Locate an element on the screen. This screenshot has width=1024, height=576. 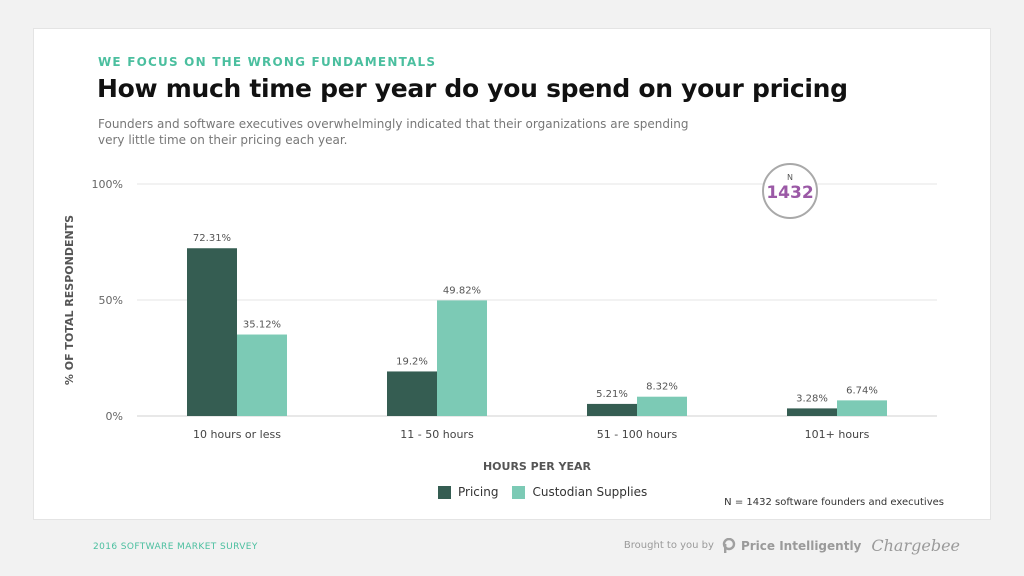
chart-legend: Pricing Custodian Supplies is located at coordinates (549, 492).